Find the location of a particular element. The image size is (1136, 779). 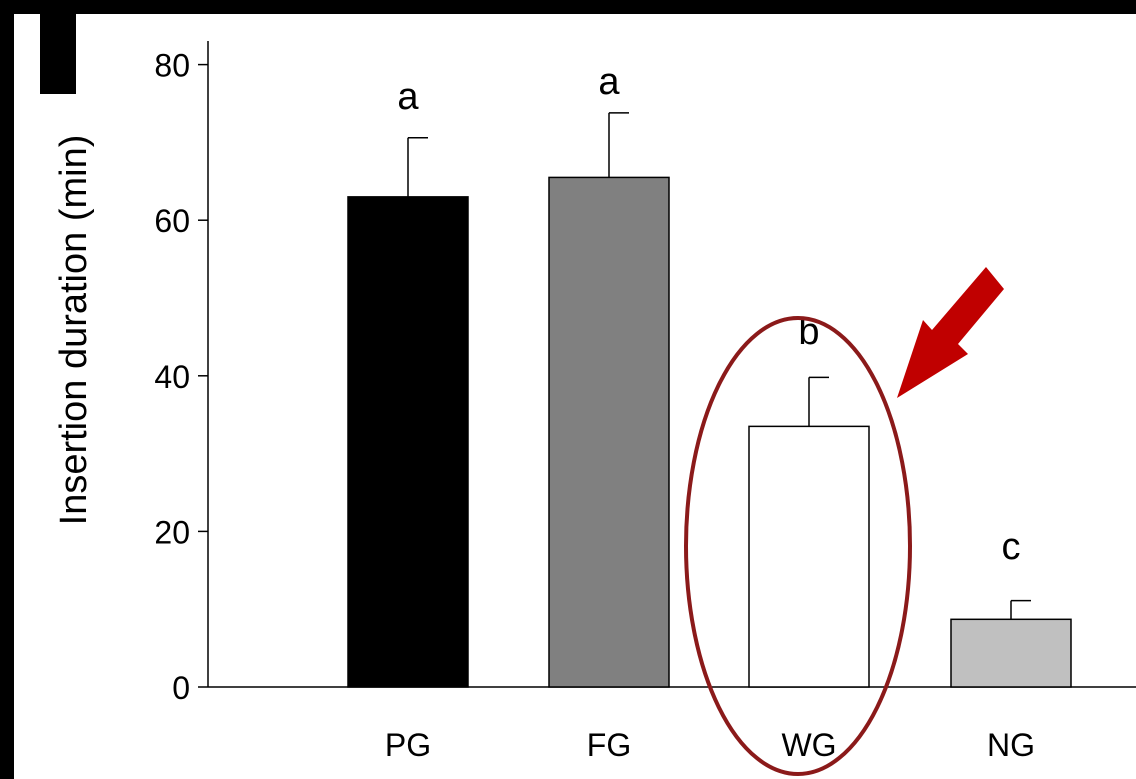

y-axis-label: Insertion duration (min) is located at coordinates (74, 330).